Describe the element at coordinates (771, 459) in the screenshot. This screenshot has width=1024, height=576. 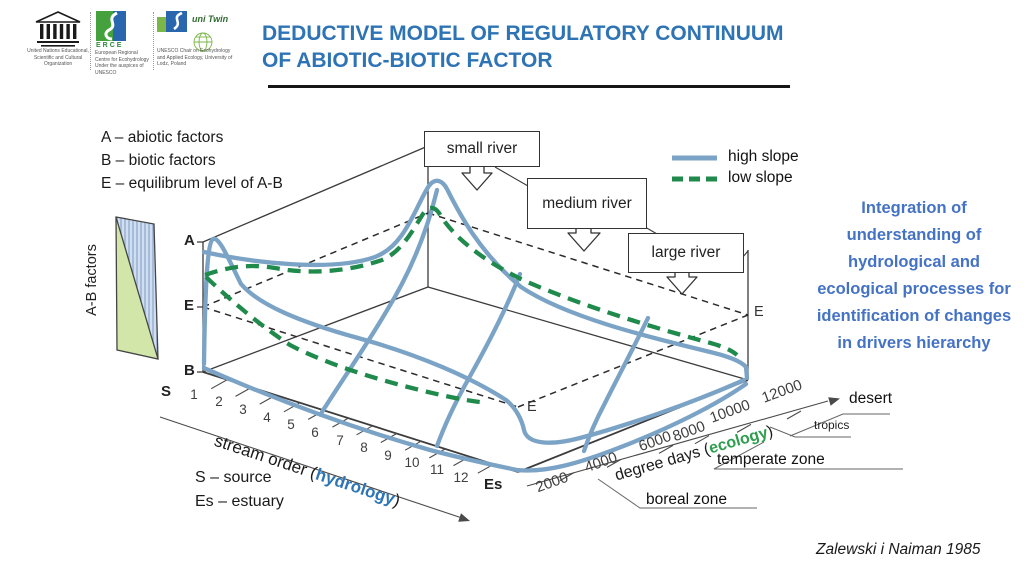
I see `zone-temperate: temperate zone` at that location.